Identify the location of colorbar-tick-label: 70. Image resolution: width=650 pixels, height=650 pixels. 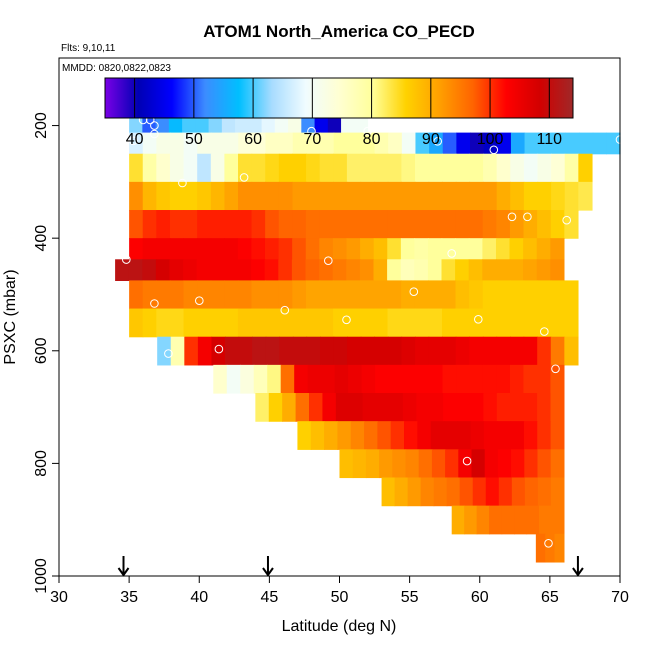
(312, 139).